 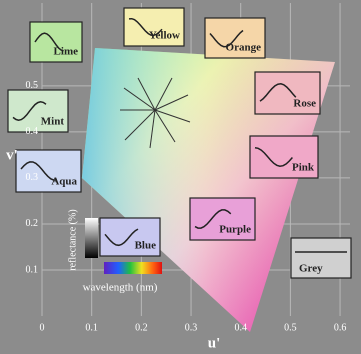 I want to click on grey-scale, so click(x=91, y=238).